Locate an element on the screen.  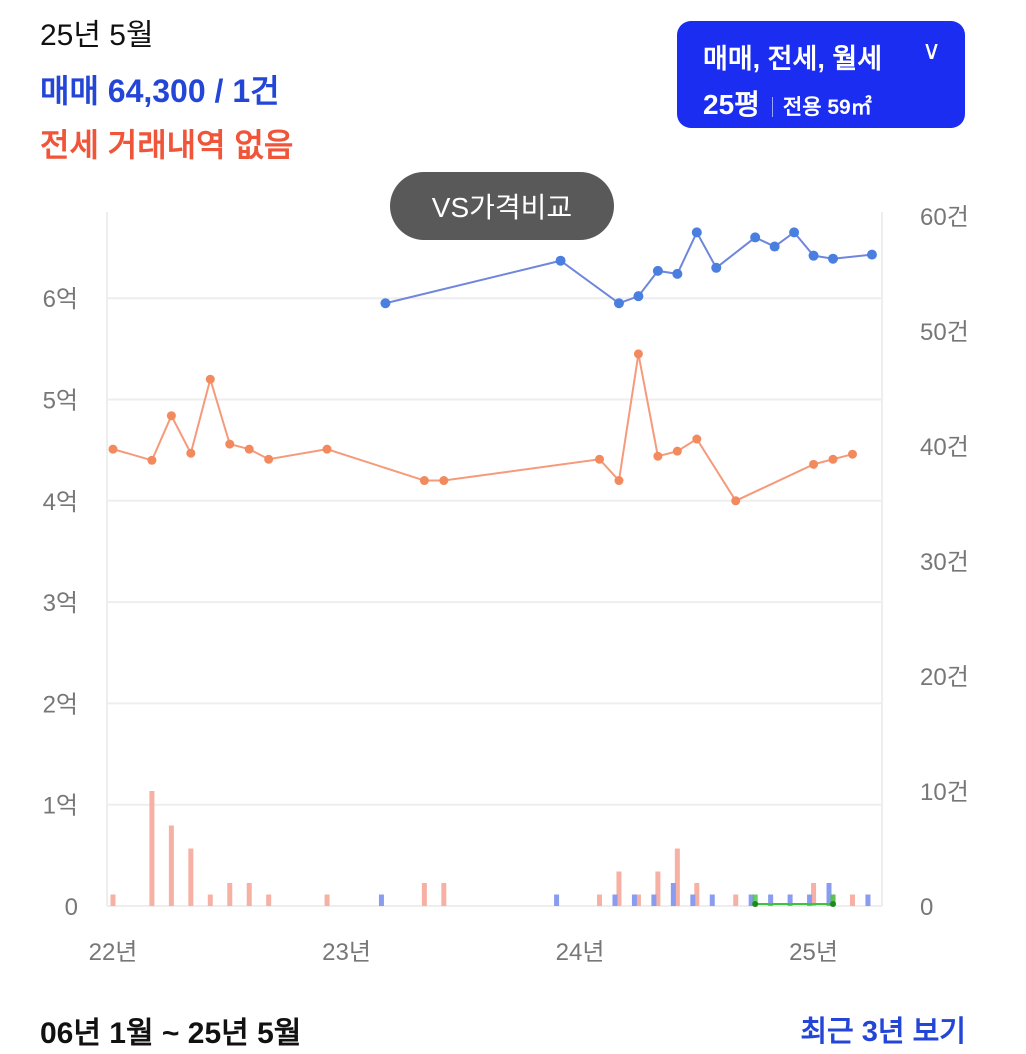
recent-3-years-link: 최근 3년 보기 is located at coordinates (883, 1032).